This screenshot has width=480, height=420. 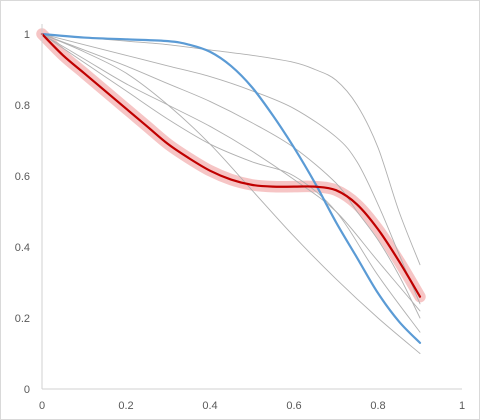 I want to click on y-tick-label: 0.4, so click(x=22, y=248).